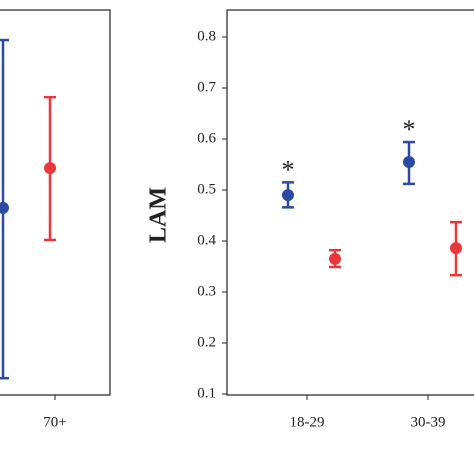 The width and height of the screenshot is (474, 474). I want to click on x-tick-label: 30-39, so click(428, 422).